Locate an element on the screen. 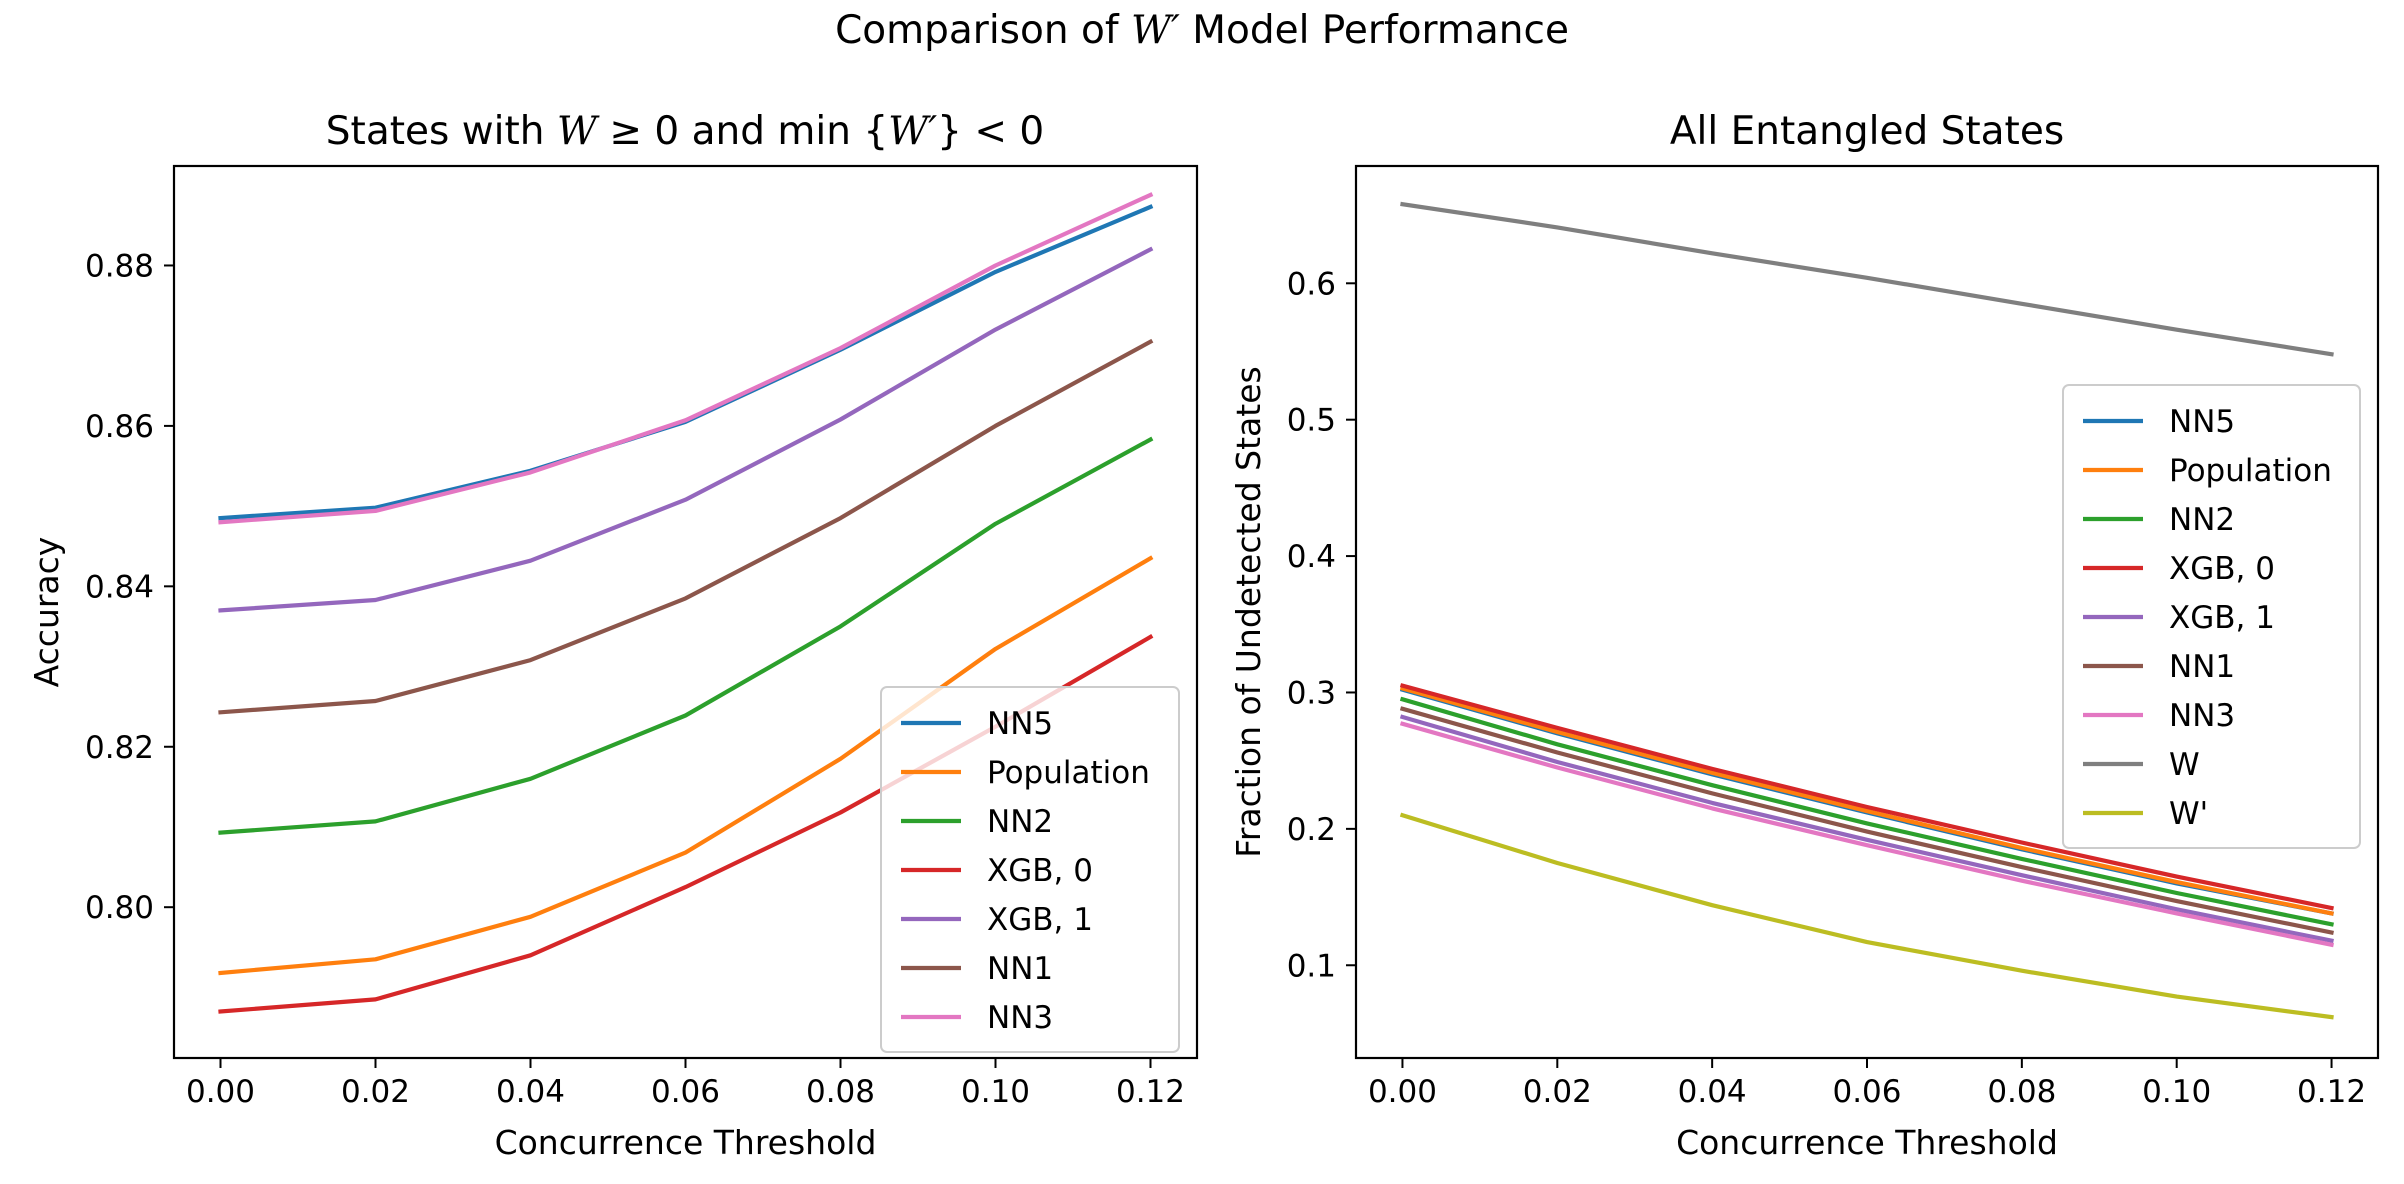  y-tick-label: 0.3 is located at coordinates (1311, 693).